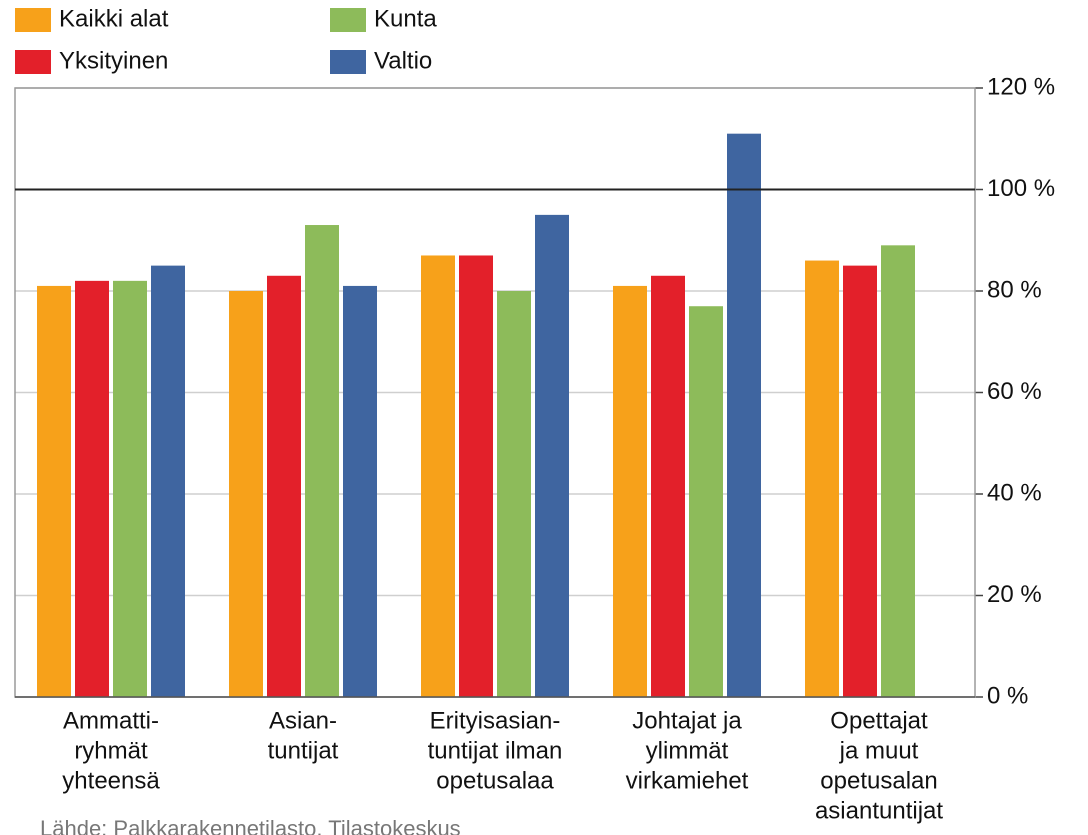 This screenshot has width=1088, height=835. Describe the element at coordinates (1007, 695) in the screenshot. I see `y-tick-label: 0 %` at that location.